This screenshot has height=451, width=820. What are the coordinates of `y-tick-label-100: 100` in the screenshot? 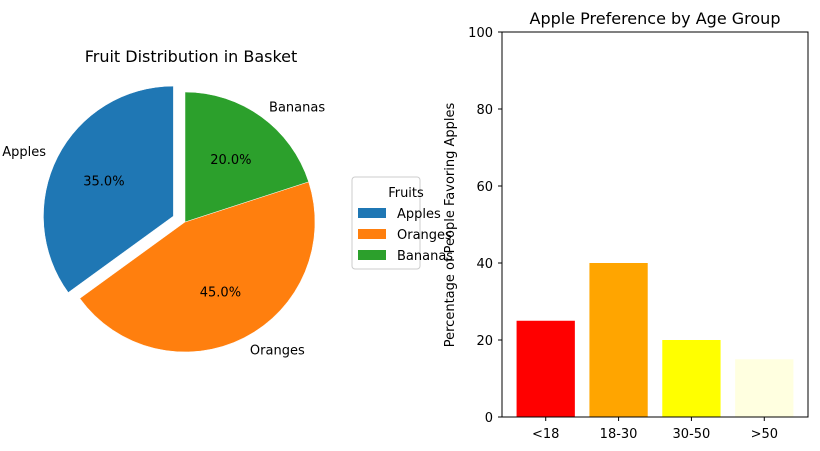 It's located at (480, 33).